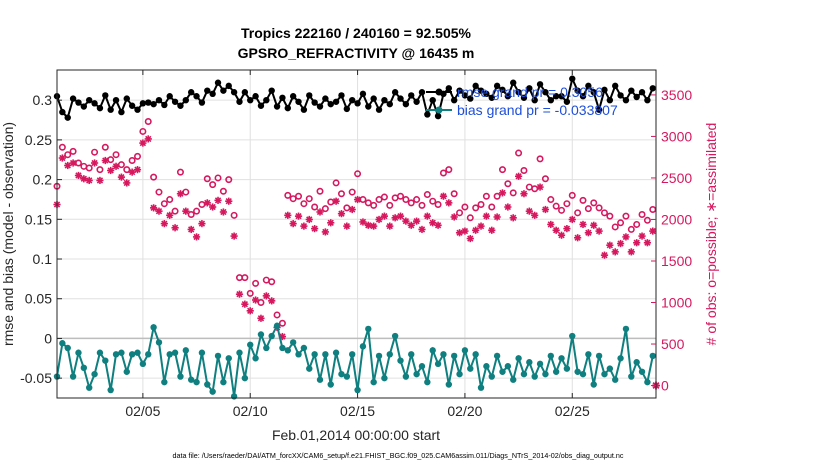 The height and width of the screenshot is (470, 830). I want to click on bias-series-layer, so click(354, 361).